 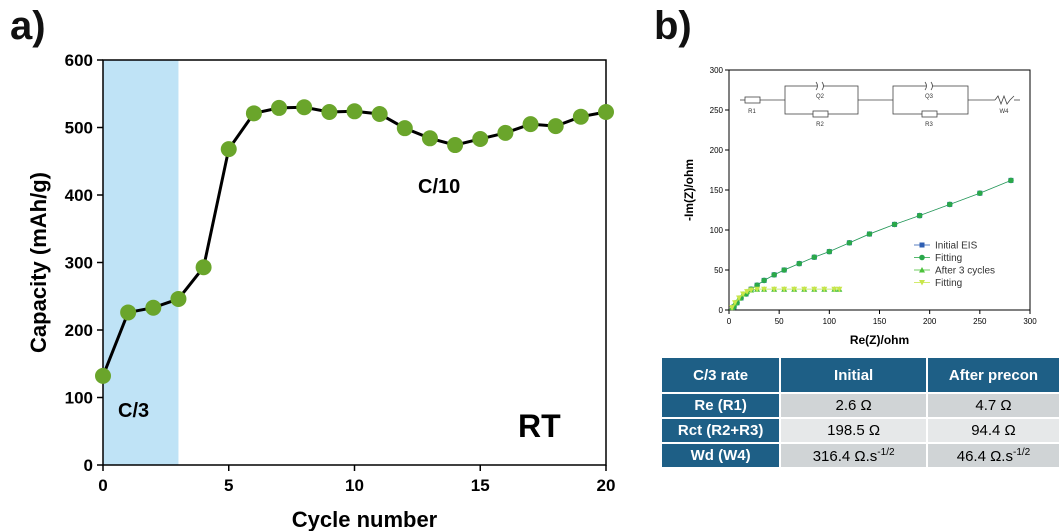 What do you see at coordinates (721, 310) in the screenshot?
I see `eis-y-tick-label: 0` at bounding box center [721, 310].